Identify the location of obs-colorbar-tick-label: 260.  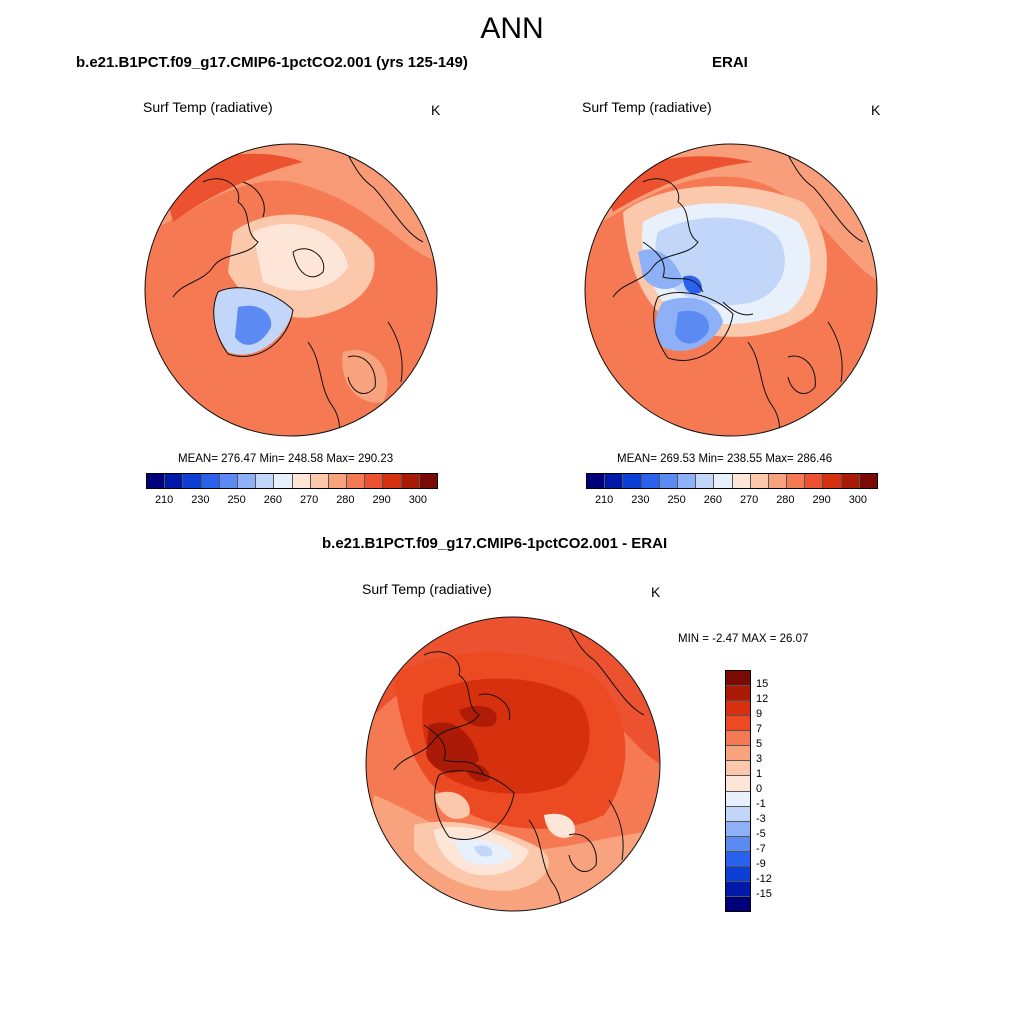
(713, 500).